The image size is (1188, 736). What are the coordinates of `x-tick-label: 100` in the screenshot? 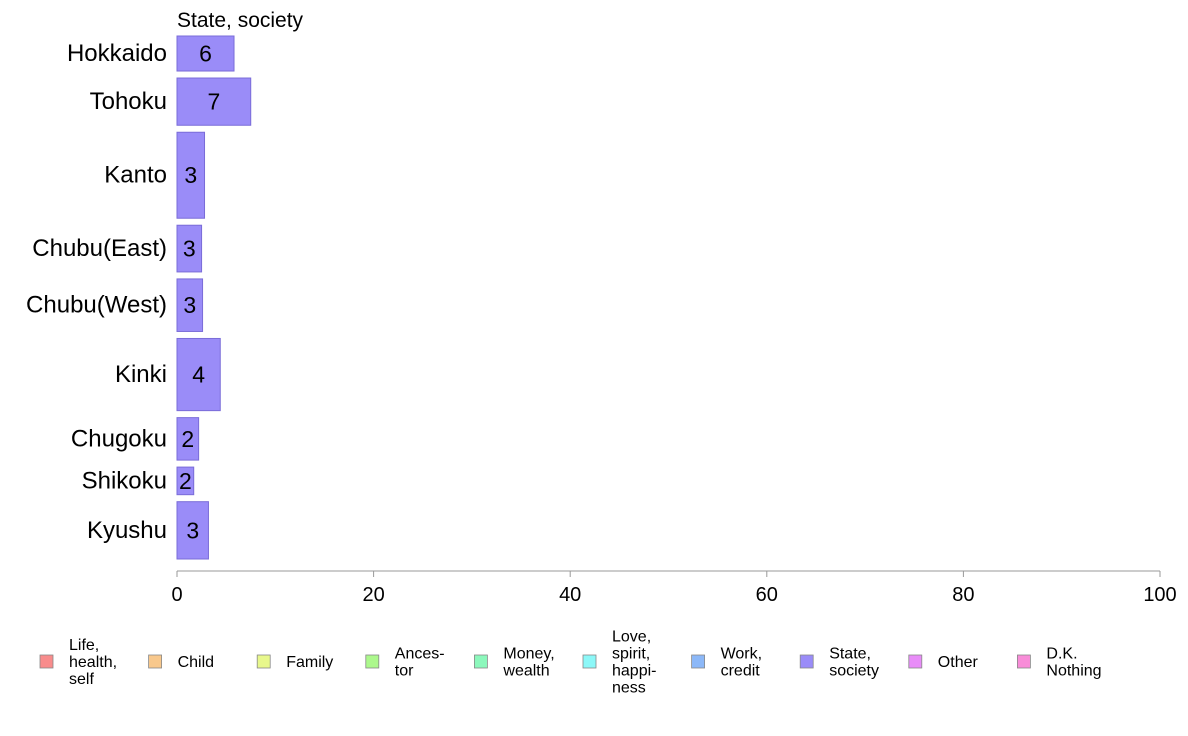 It's located at (1159, 595).